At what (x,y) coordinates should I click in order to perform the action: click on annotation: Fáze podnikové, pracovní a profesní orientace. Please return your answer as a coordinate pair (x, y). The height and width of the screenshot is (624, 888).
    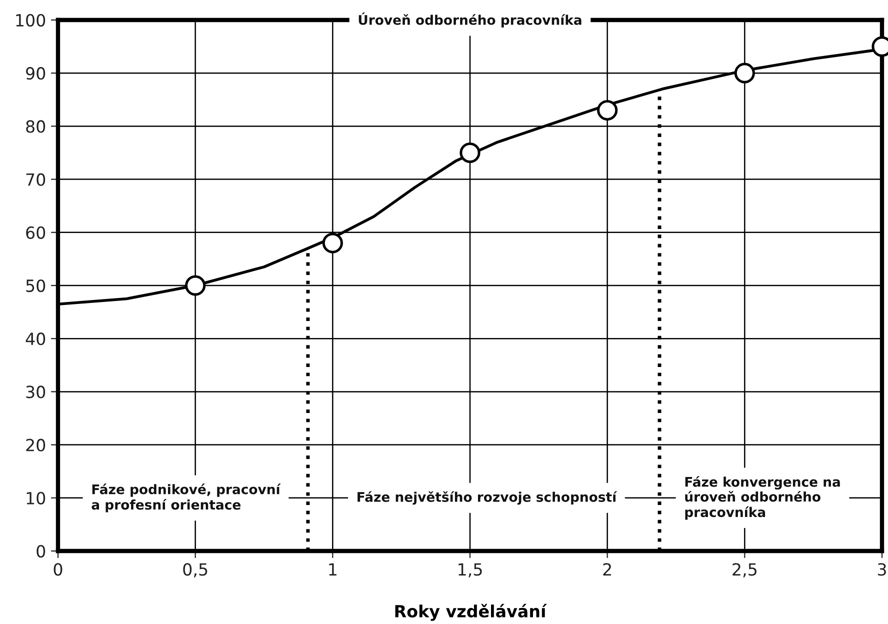
    Looking at the image, I should click on (186, 498).